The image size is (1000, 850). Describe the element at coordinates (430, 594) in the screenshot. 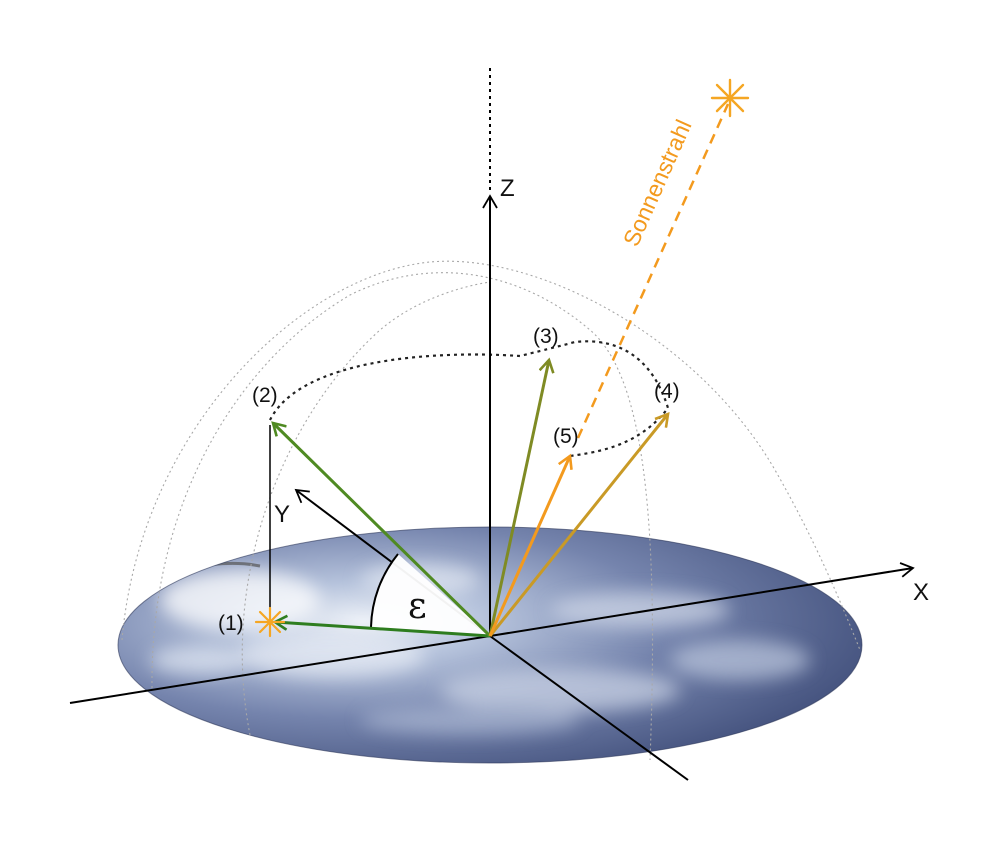

I see `epsilon-angle` at that location.